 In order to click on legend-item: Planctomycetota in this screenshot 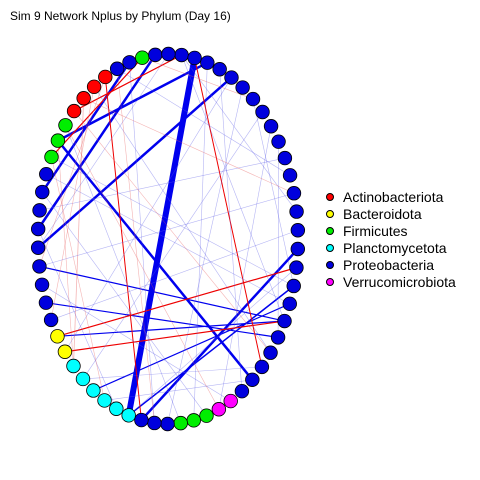, I will do `click(391, 247)`.